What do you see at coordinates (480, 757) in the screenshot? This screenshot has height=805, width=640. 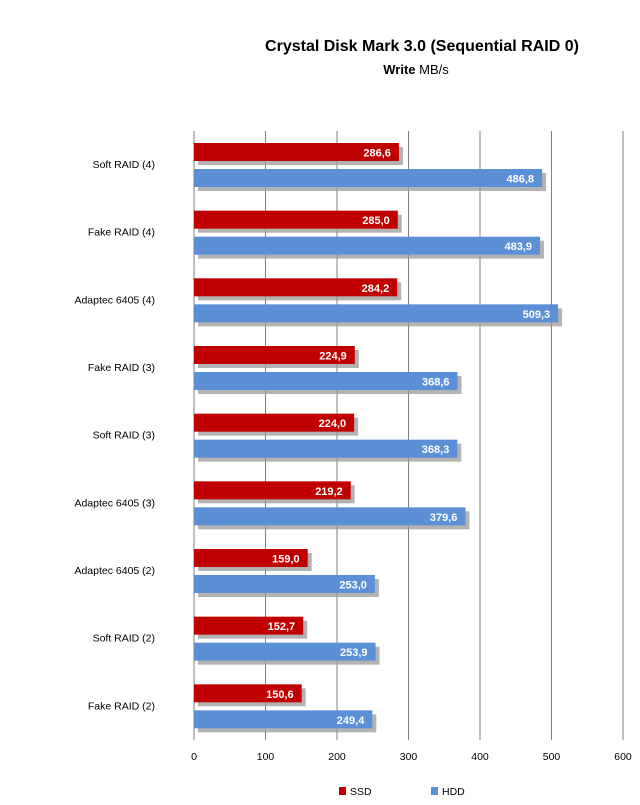 I see `x-tick-label: 400` at bounding box center [480, 757].